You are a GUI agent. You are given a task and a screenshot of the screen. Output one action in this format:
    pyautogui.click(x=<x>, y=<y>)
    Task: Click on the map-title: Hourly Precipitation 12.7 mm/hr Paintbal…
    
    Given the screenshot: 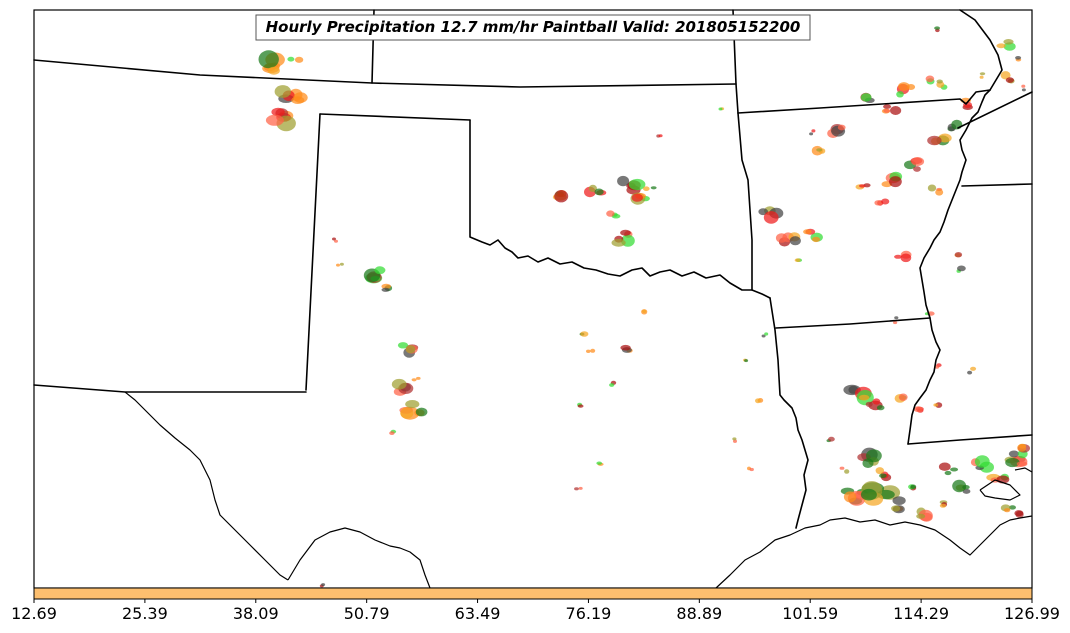 What is the action you would take?
    pyautogui.click(x=533, y=27)
    